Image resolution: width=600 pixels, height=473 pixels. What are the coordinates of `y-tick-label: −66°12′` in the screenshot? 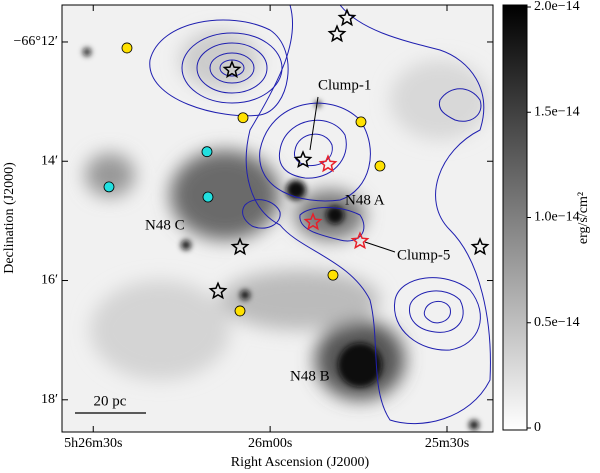 It's located at (35, 41).